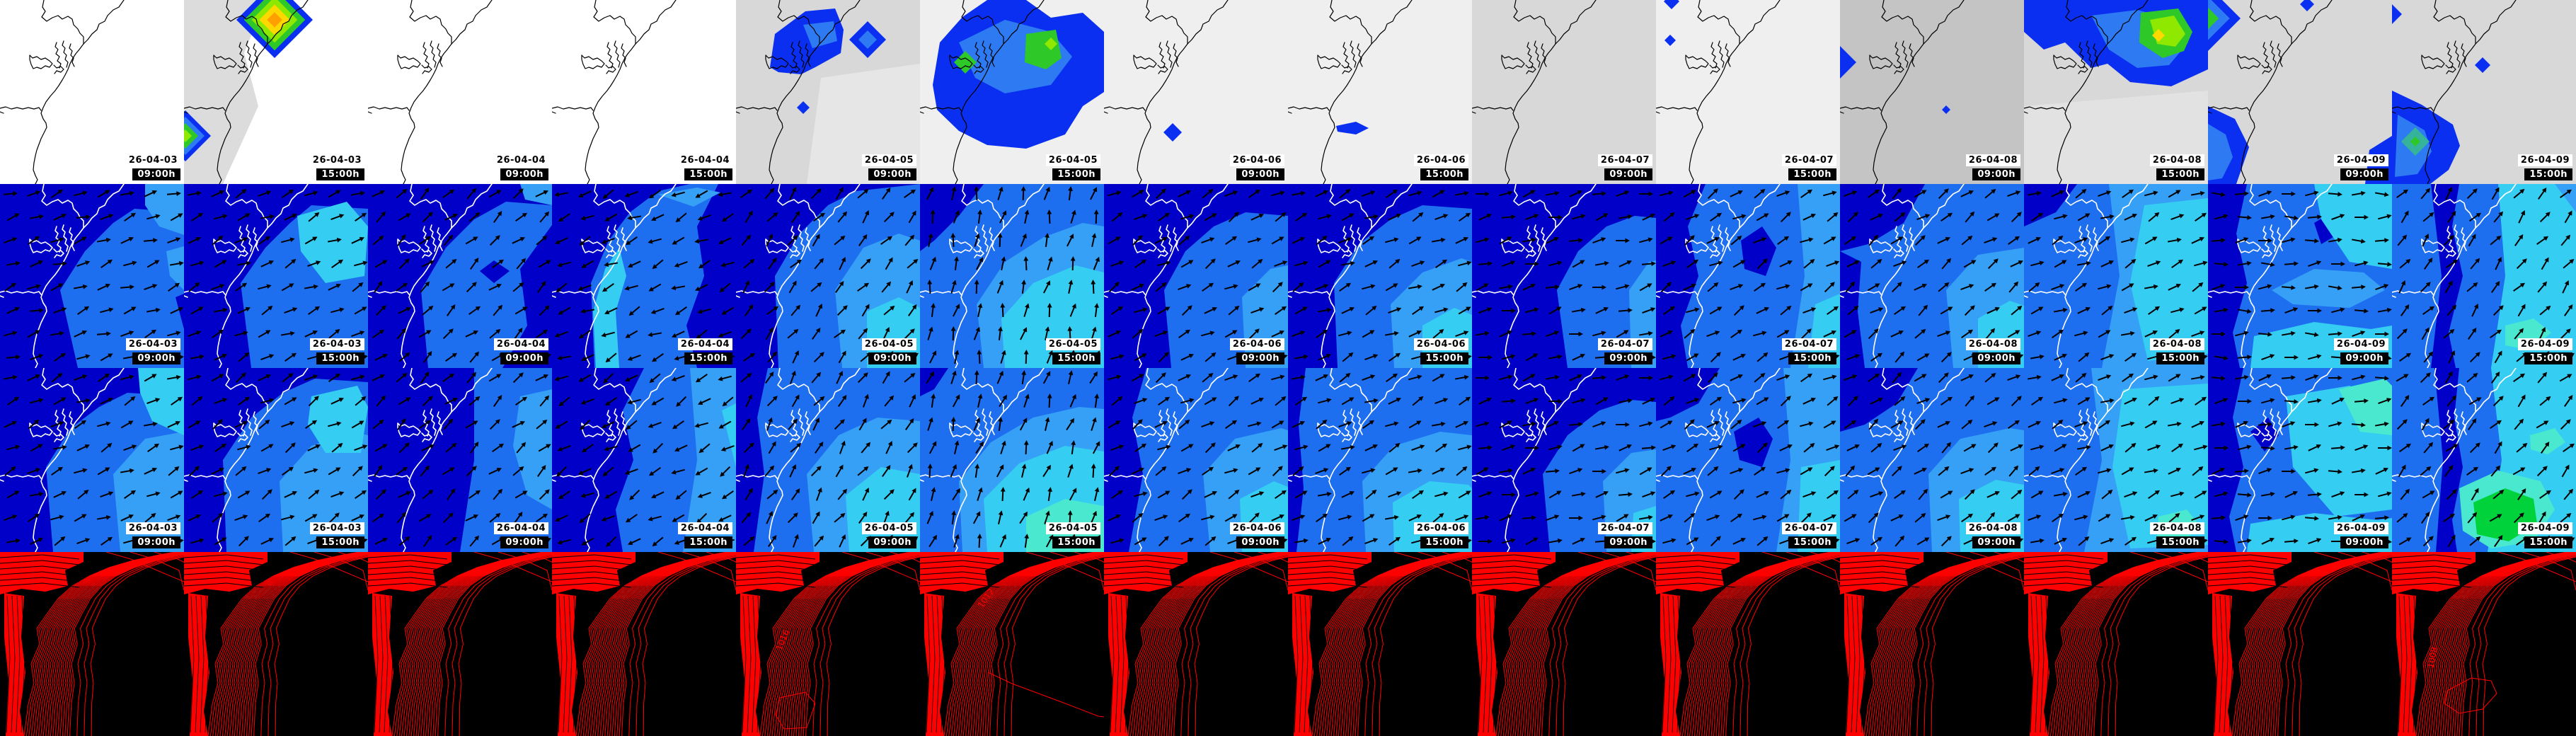 This screenshot has width=2576, height=736. Describe the element at coordinates (828, 644) in the screenshot. I see `map-tile: 1016` at that location.